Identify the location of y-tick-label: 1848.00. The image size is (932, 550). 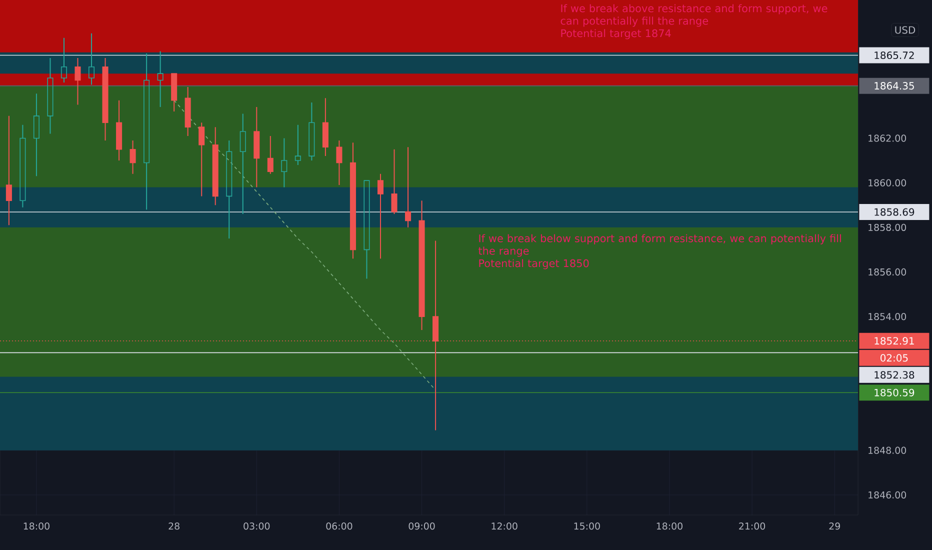
(887, 450).